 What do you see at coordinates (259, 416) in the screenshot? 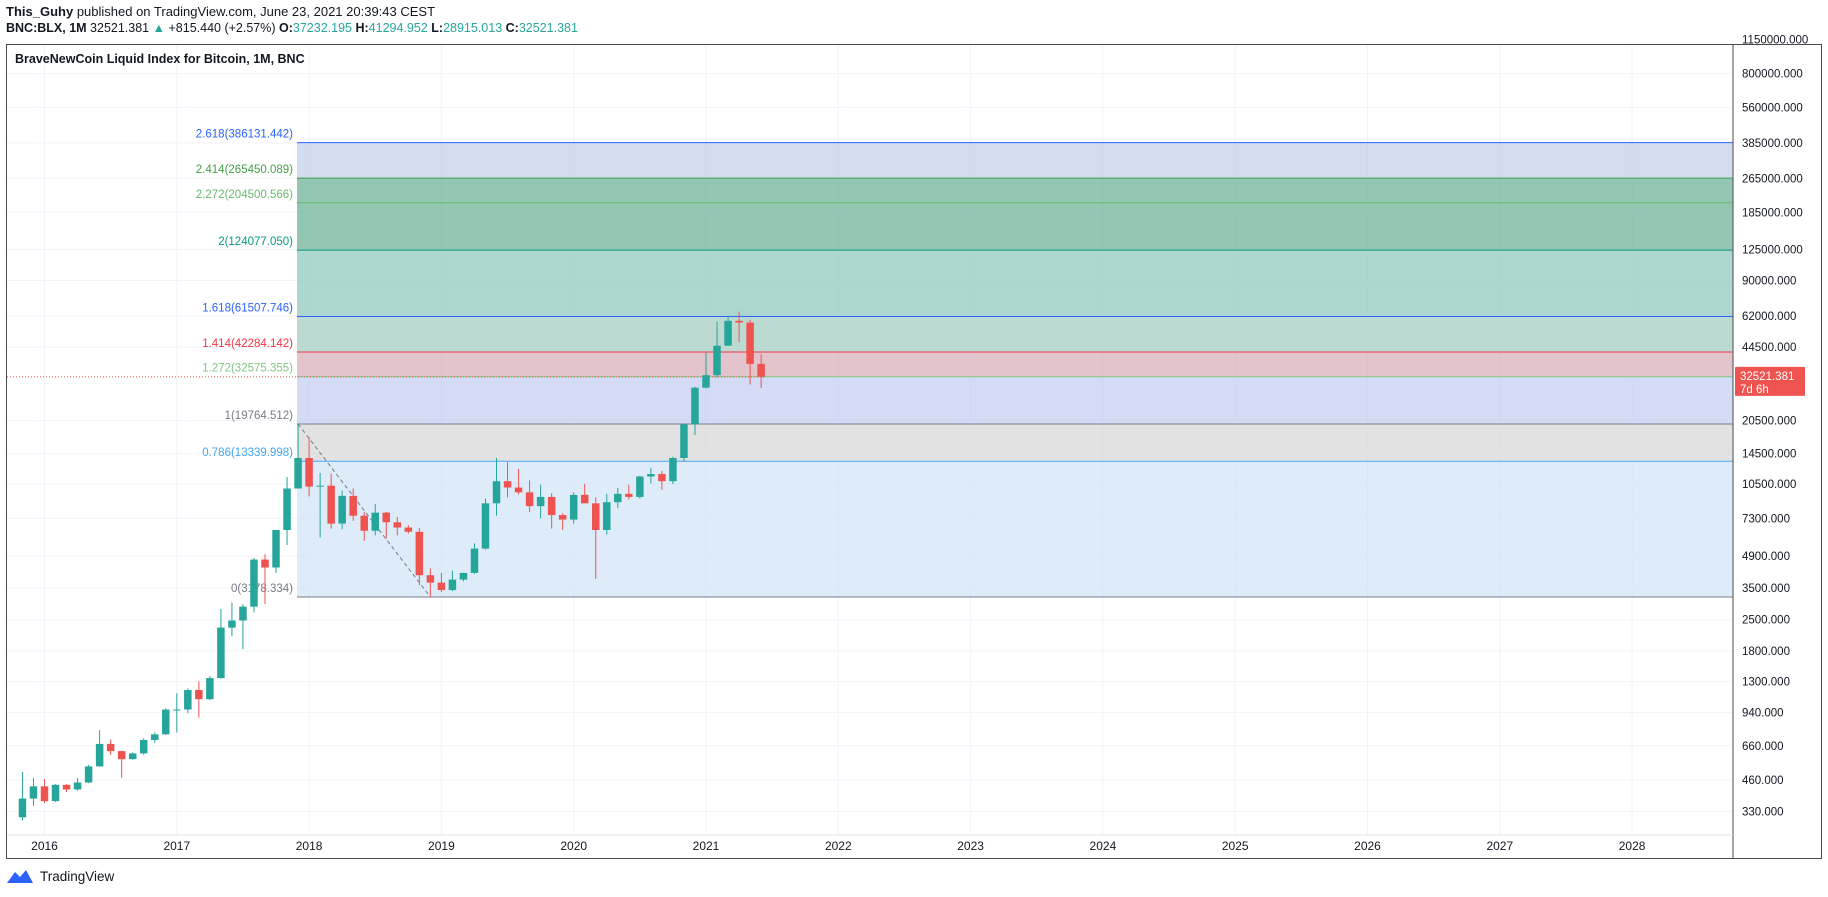
I see `fib-level-label: 1(19764.512)` at bounding box center [259, 416].